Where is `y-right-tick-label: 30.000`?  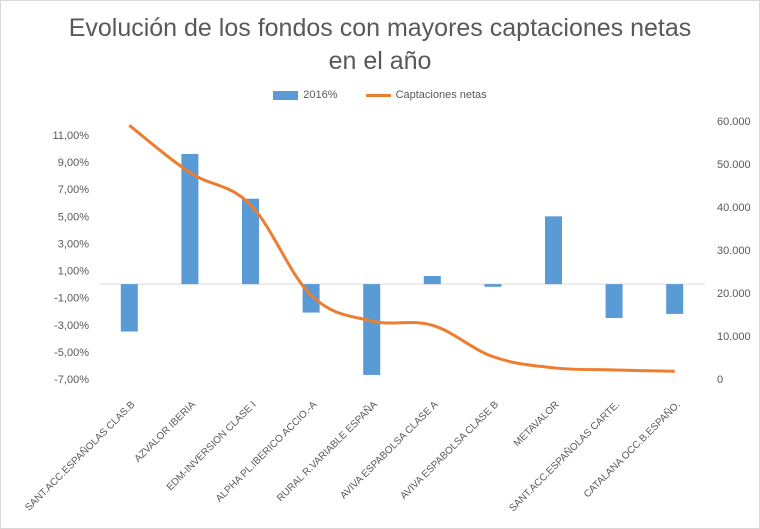
y-right-tick-label: 30.000 is located at coordinates (734, 251).